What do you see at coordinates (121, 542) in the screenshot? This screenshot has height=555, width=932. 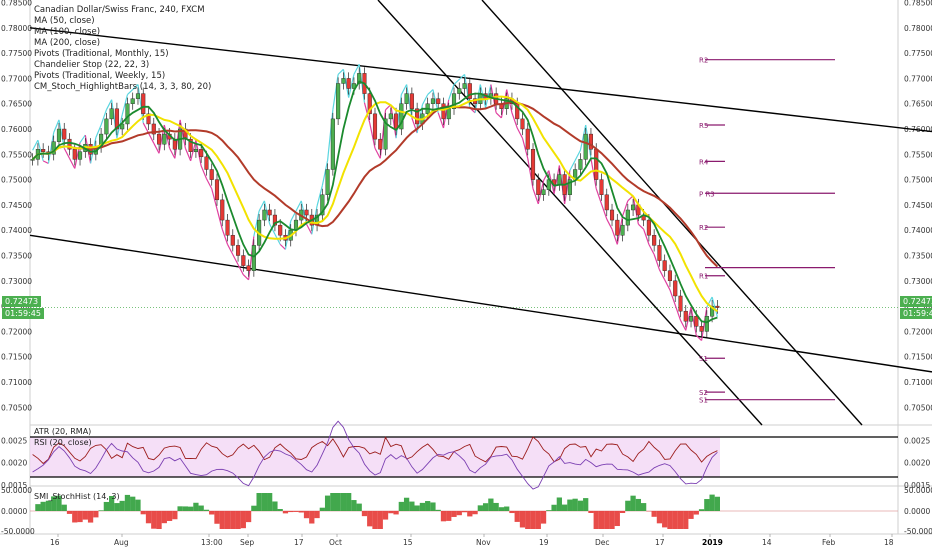 I see `x-tick-label: Aug` at bounding box center [121, 542].